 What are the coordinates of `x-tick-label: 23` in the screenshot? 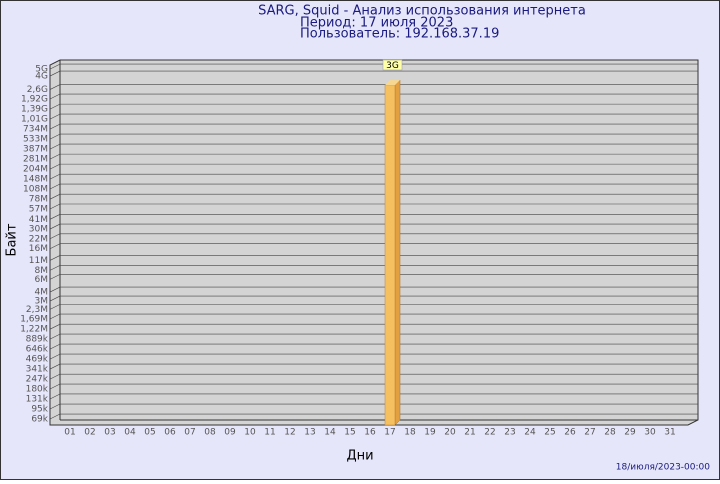 It's located at (509, 433).